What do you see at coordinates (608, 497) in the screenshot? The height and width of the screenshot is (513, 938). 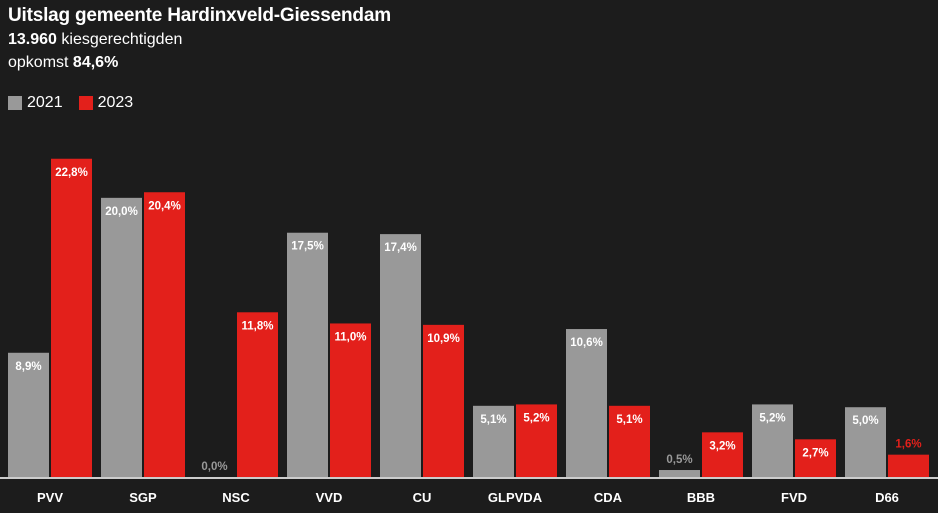 I see `x-tick-cda: CDA` at bounding box center [608, 497].